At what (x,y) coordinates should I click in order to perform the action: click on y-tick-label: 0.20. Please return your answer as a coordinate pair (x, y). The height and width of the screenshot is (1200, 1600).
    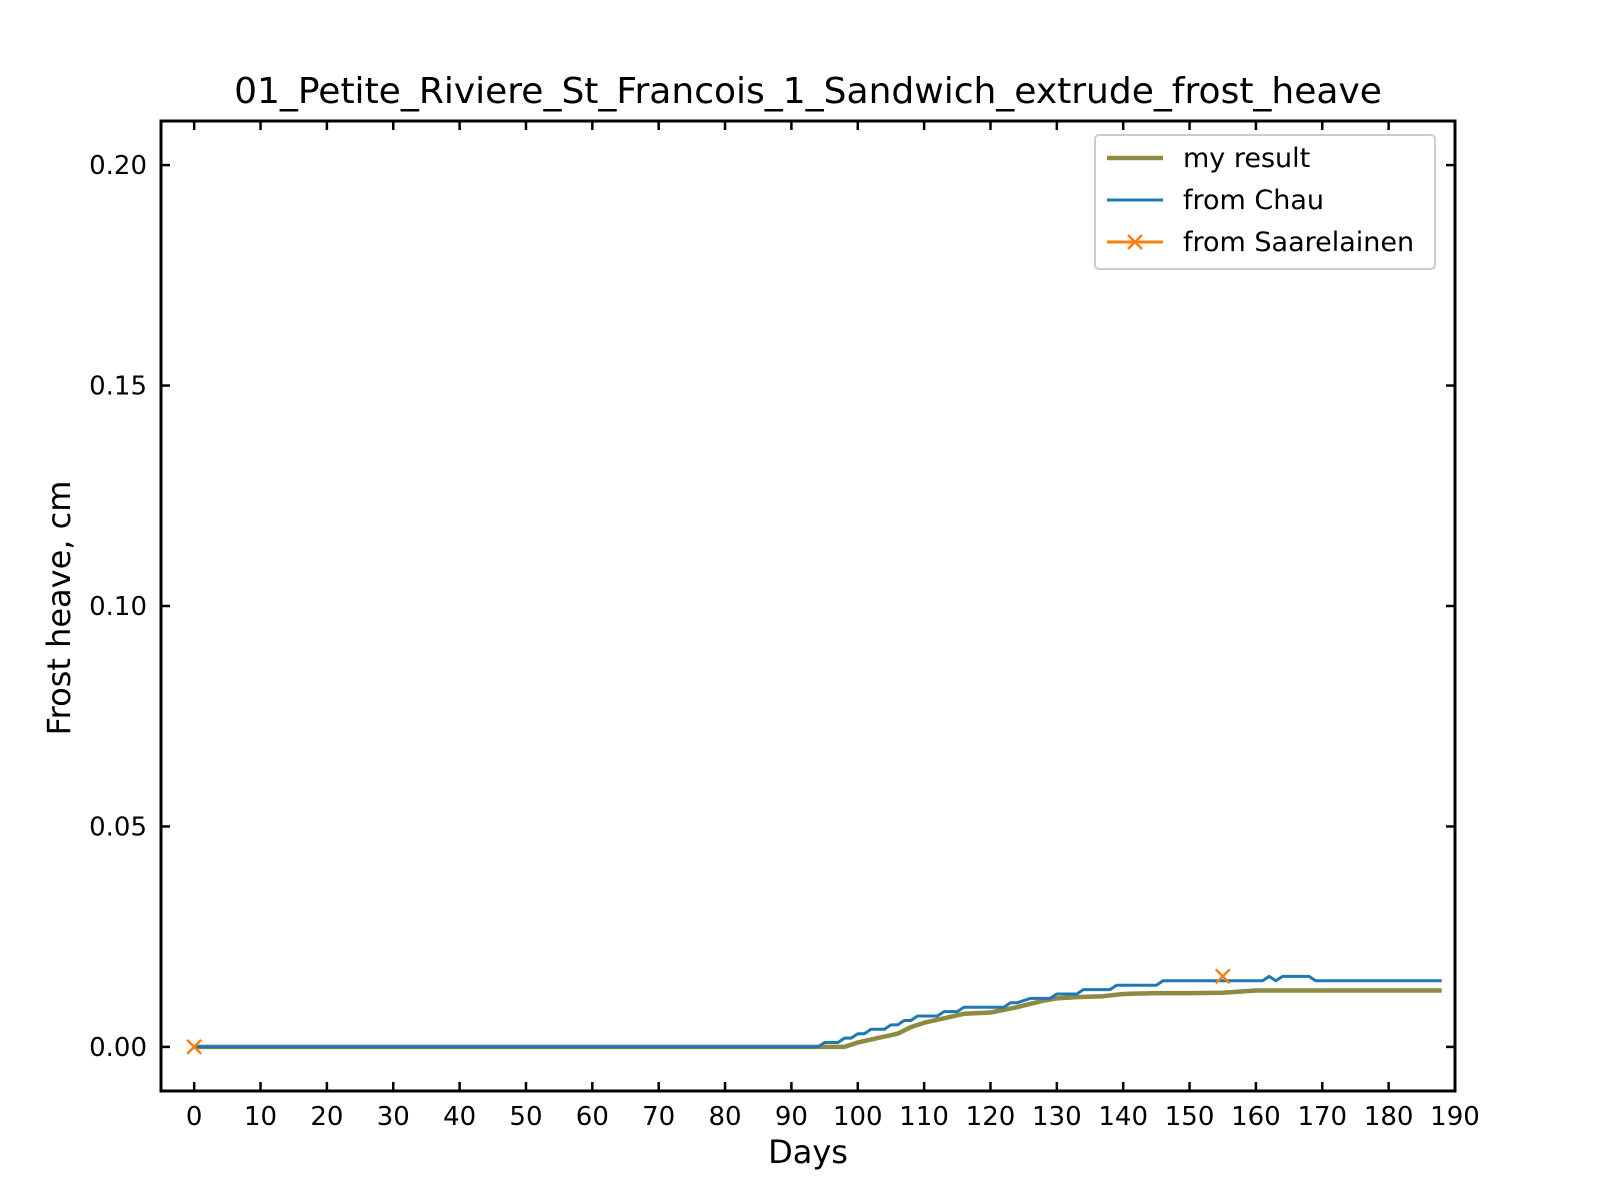
    Looking at the image, I should click on (118, 166).